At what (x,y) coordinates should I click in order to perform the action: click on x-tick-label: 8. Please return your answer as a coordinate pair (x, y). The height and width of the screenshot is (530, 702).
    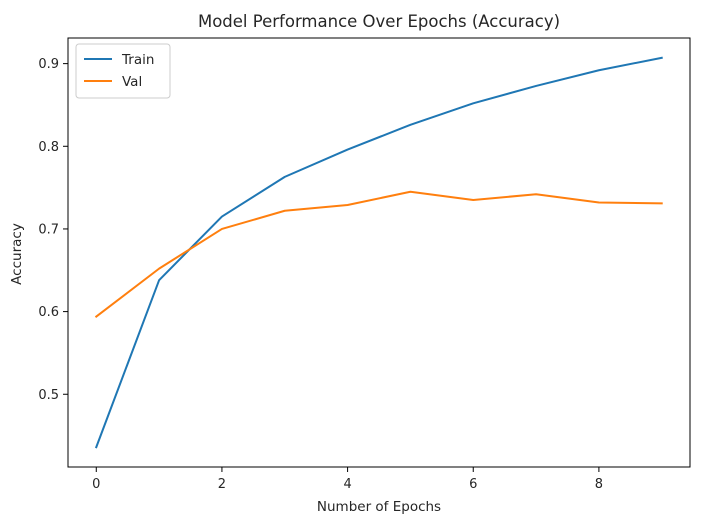
    Looking at the image, I should click on (599, 484).